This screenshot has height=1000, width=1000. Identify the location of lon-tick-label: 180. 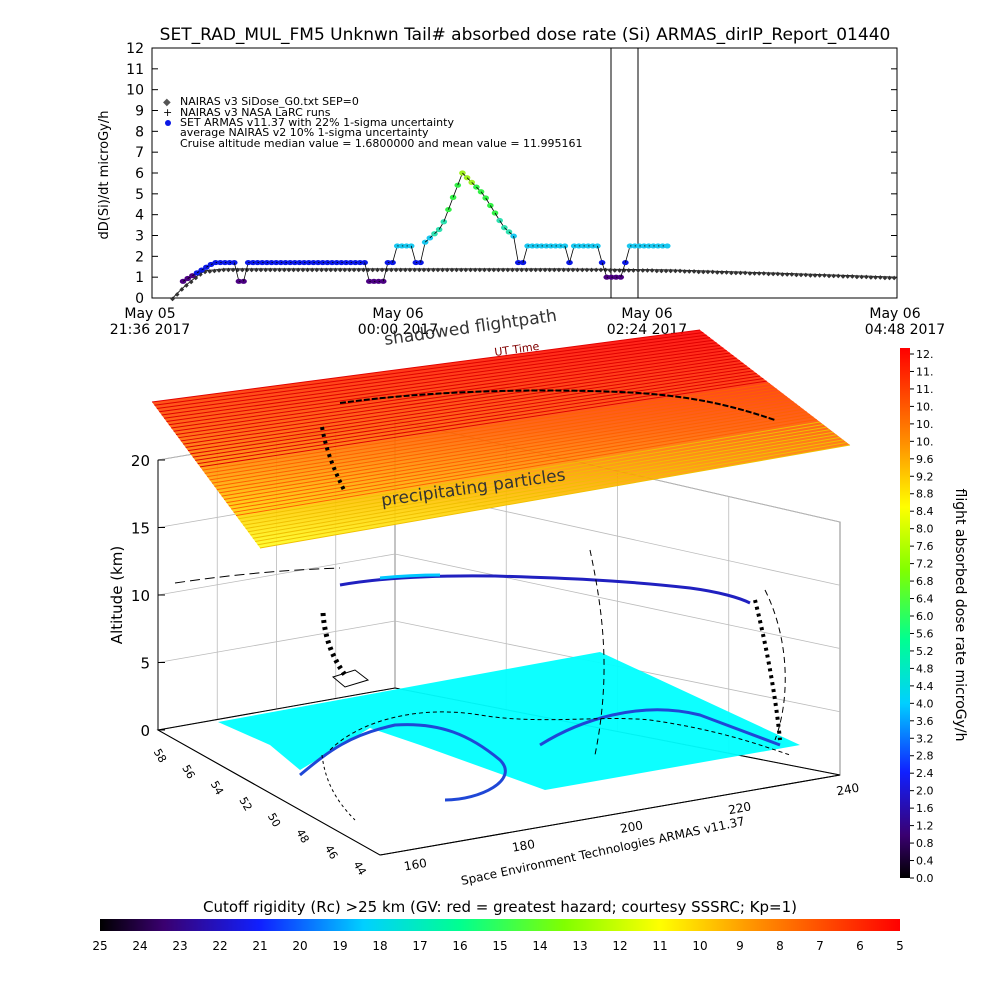
(523, 846).